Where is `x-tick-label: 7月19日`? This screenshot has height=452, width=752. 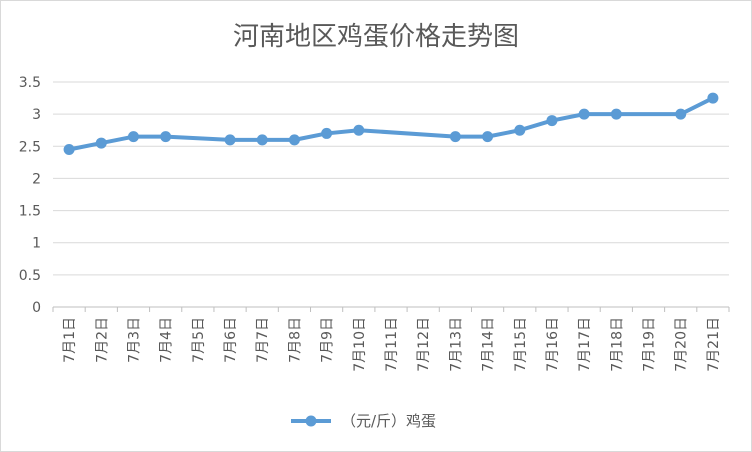
x-tick-label: 7月19日 is located at coordinates (650, 344).